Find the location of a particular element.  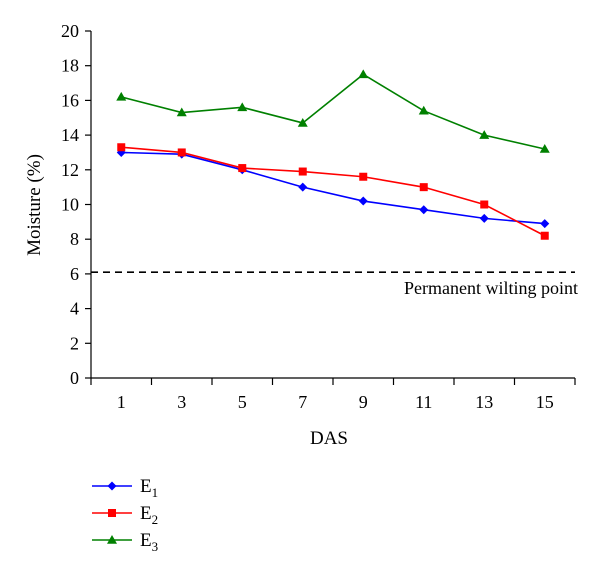

y-tick-label: 14 is located at coordinates (70, 135).